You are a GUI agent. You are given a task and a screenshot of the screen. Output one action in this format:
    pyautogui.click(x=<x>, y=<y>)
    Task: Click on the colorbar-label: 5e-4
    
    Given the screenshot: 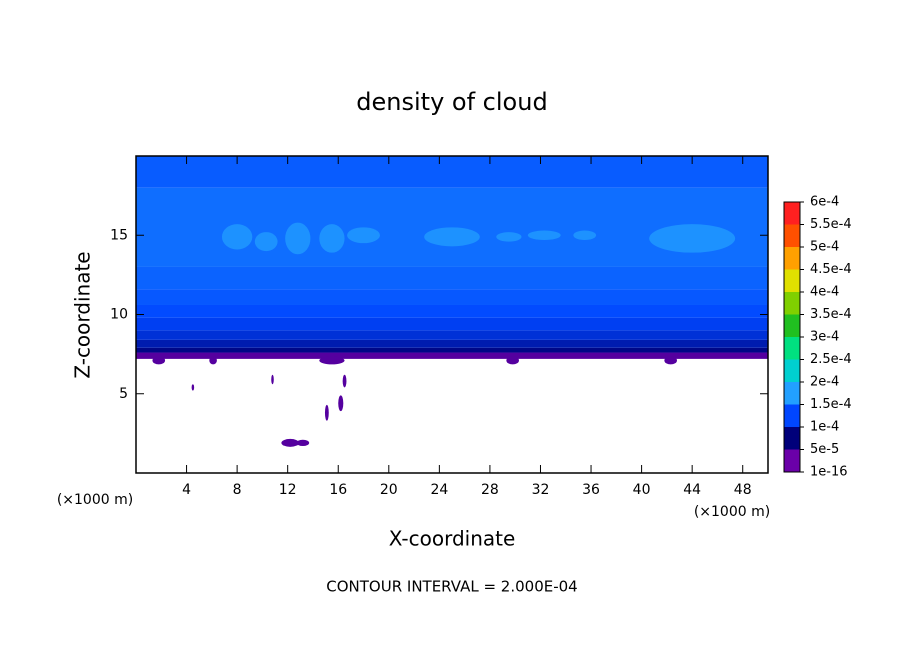 What is the action you would take?
    pyautogui.click(x=824, y=247)
    